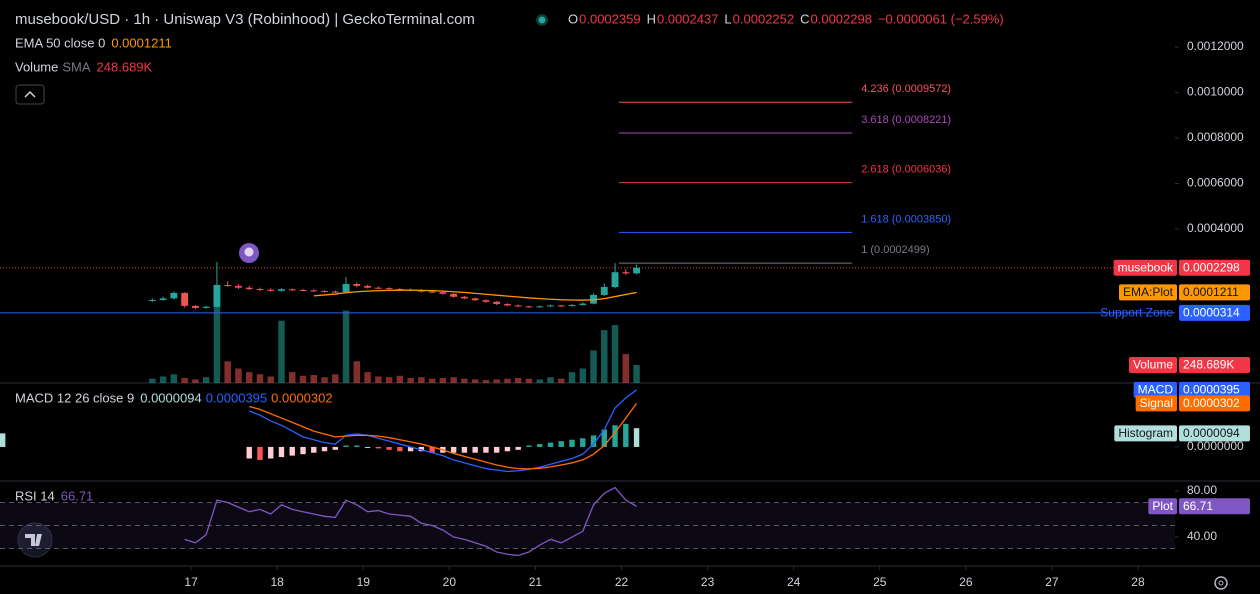  Describe the element at coordinates (1162, 506) in the screenshot. I see `tag-name: Plot` at that location.